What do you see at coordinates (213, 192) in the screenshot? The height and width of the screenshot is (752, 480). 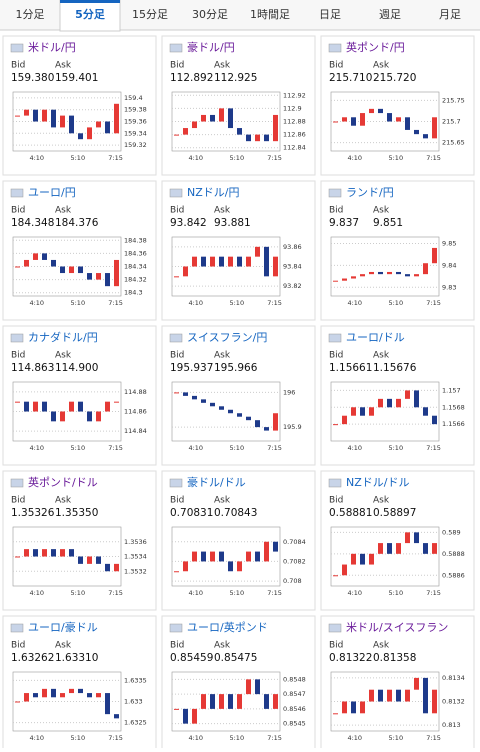 I see `pair-title: NZドル/円` at bounding box center [213, 192].